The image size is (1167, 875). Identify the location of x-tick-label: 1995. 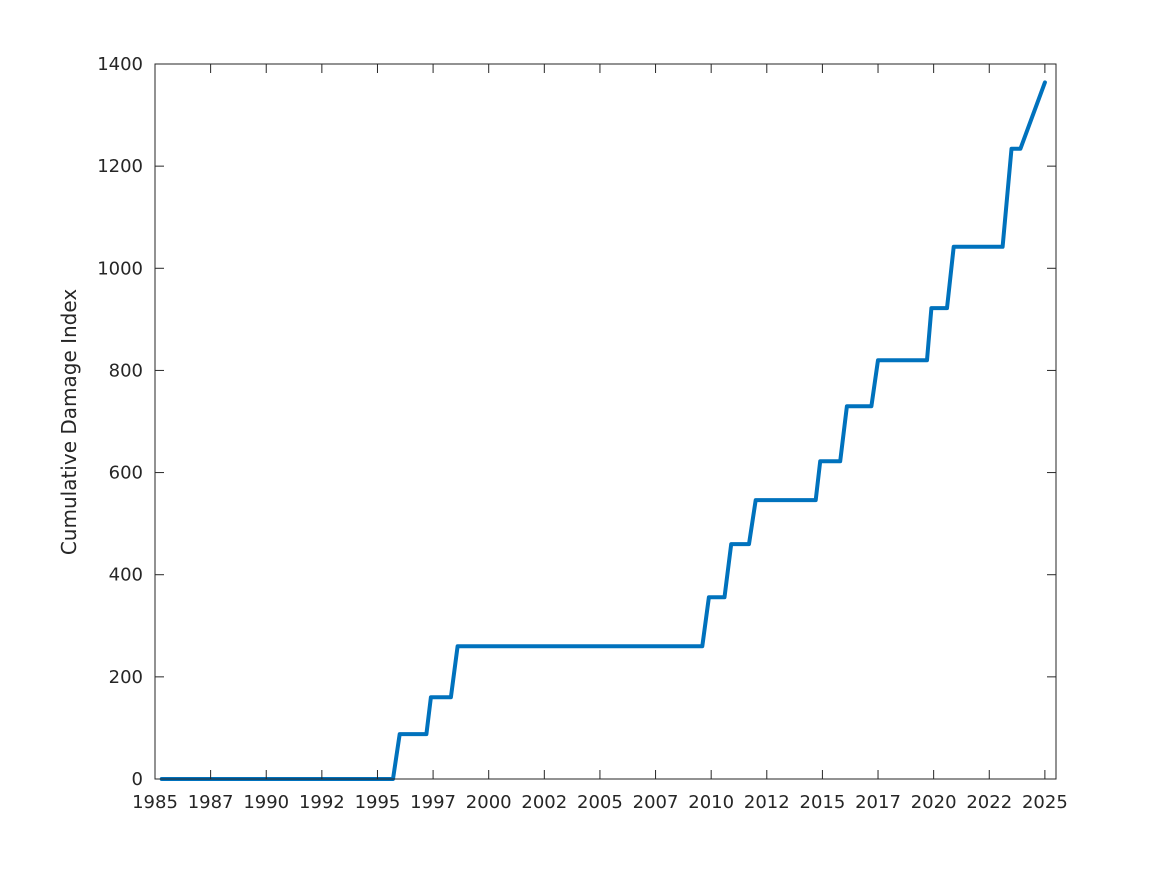
(378, 802).